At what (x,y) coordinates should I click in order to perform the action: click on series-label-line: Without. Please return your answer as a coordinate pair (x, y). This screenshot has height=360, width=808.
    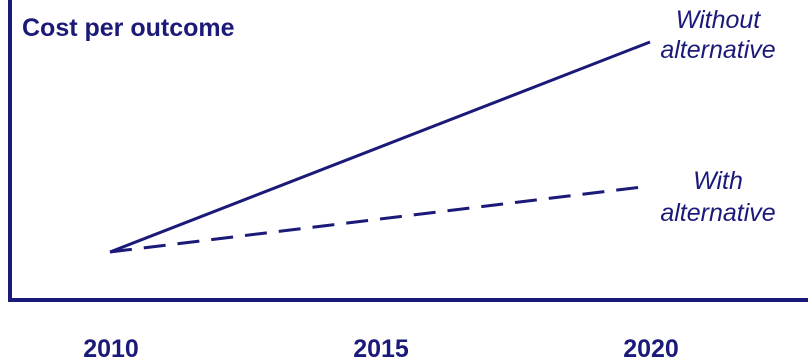
    Looking at the image, I should click on (719, 20).